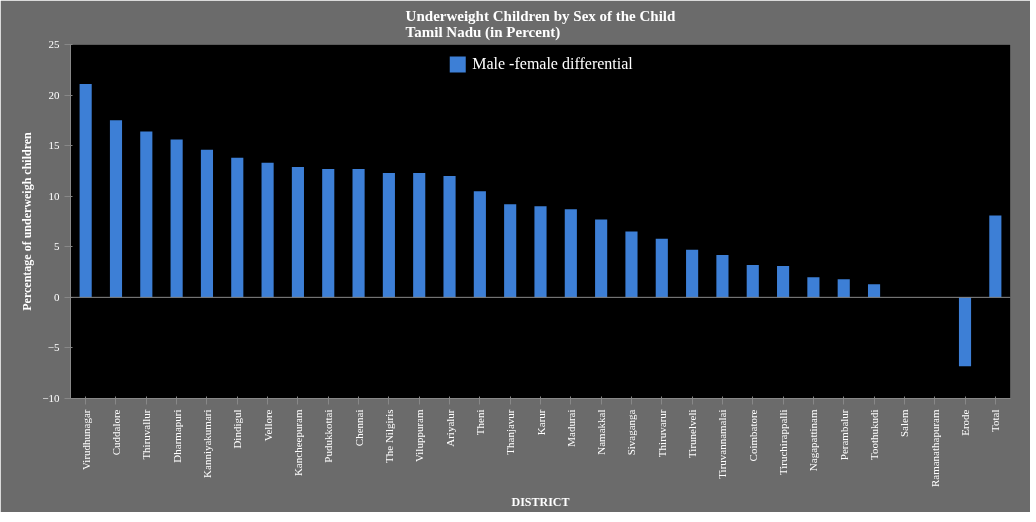  Describe the element at coordinates (631, 432) in the screenshot. I see `x-tick-label: Sivaganga` at that location.